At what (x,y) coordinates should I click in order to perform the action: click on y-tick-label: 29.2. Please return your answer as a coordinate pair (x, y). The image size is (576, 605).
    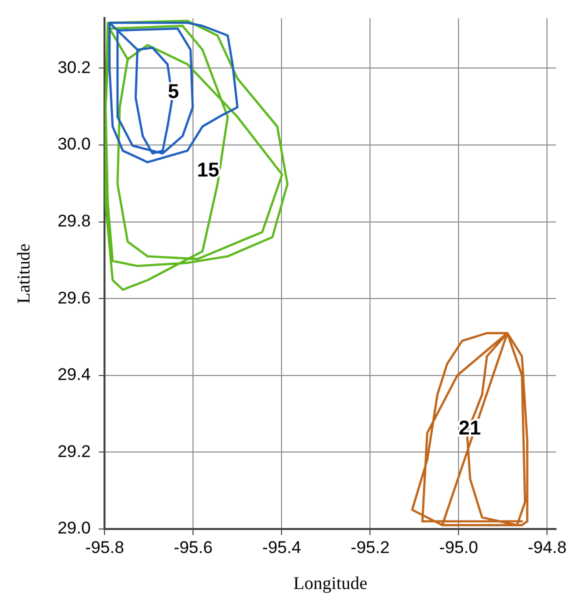
    Looking at the image, I should click on (74, 451).